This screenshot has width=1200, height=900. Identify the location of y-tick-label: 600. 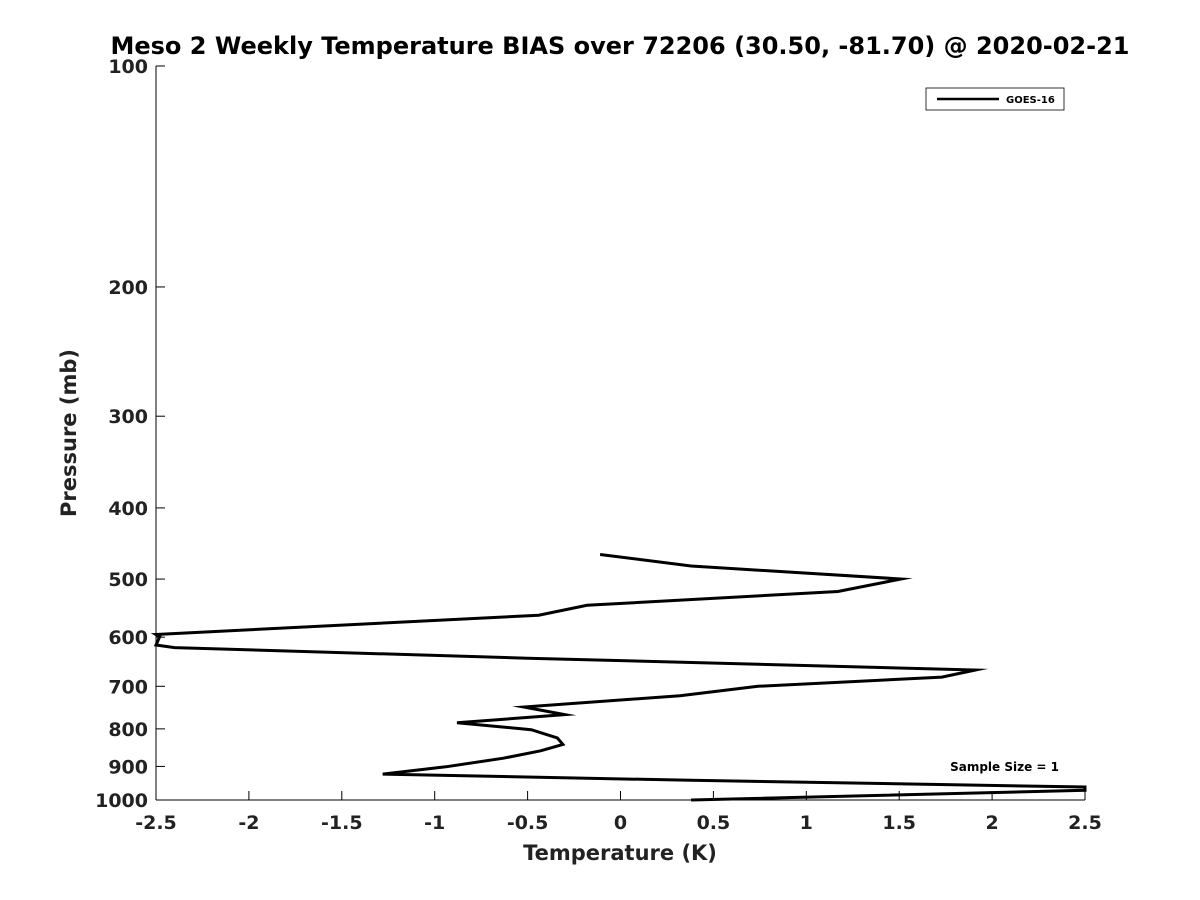
(128, 638).